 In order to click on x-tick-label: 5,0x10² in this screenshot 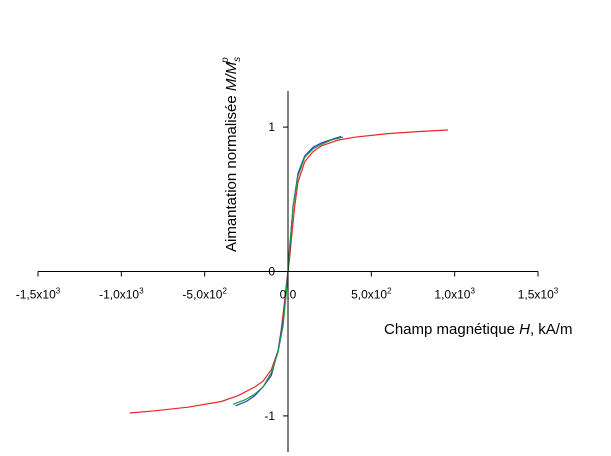, I will do `click(371, 294)`.